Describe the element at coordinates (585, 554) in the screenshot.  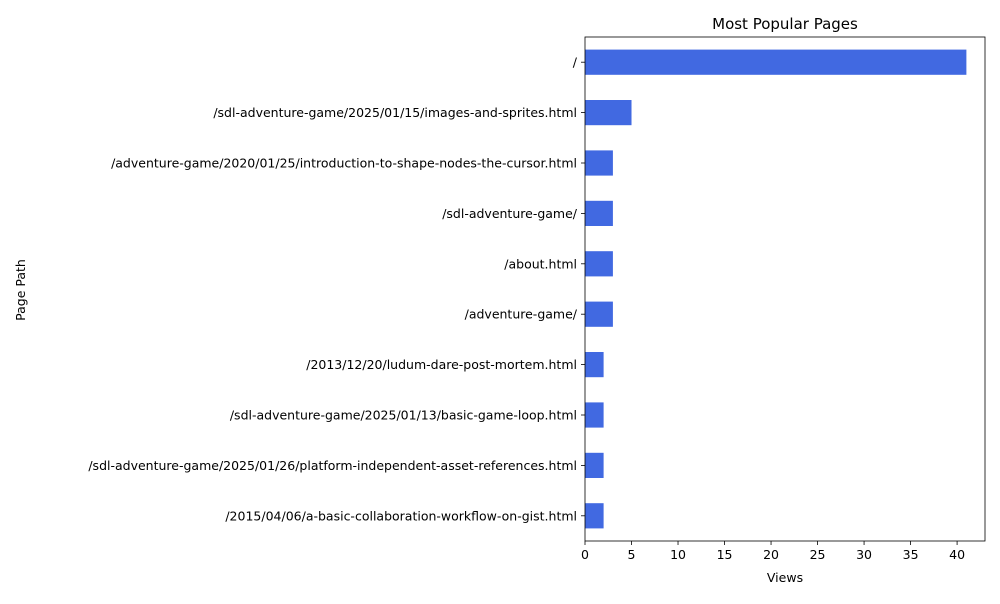
I see `x-tick-label: 0` at that location.